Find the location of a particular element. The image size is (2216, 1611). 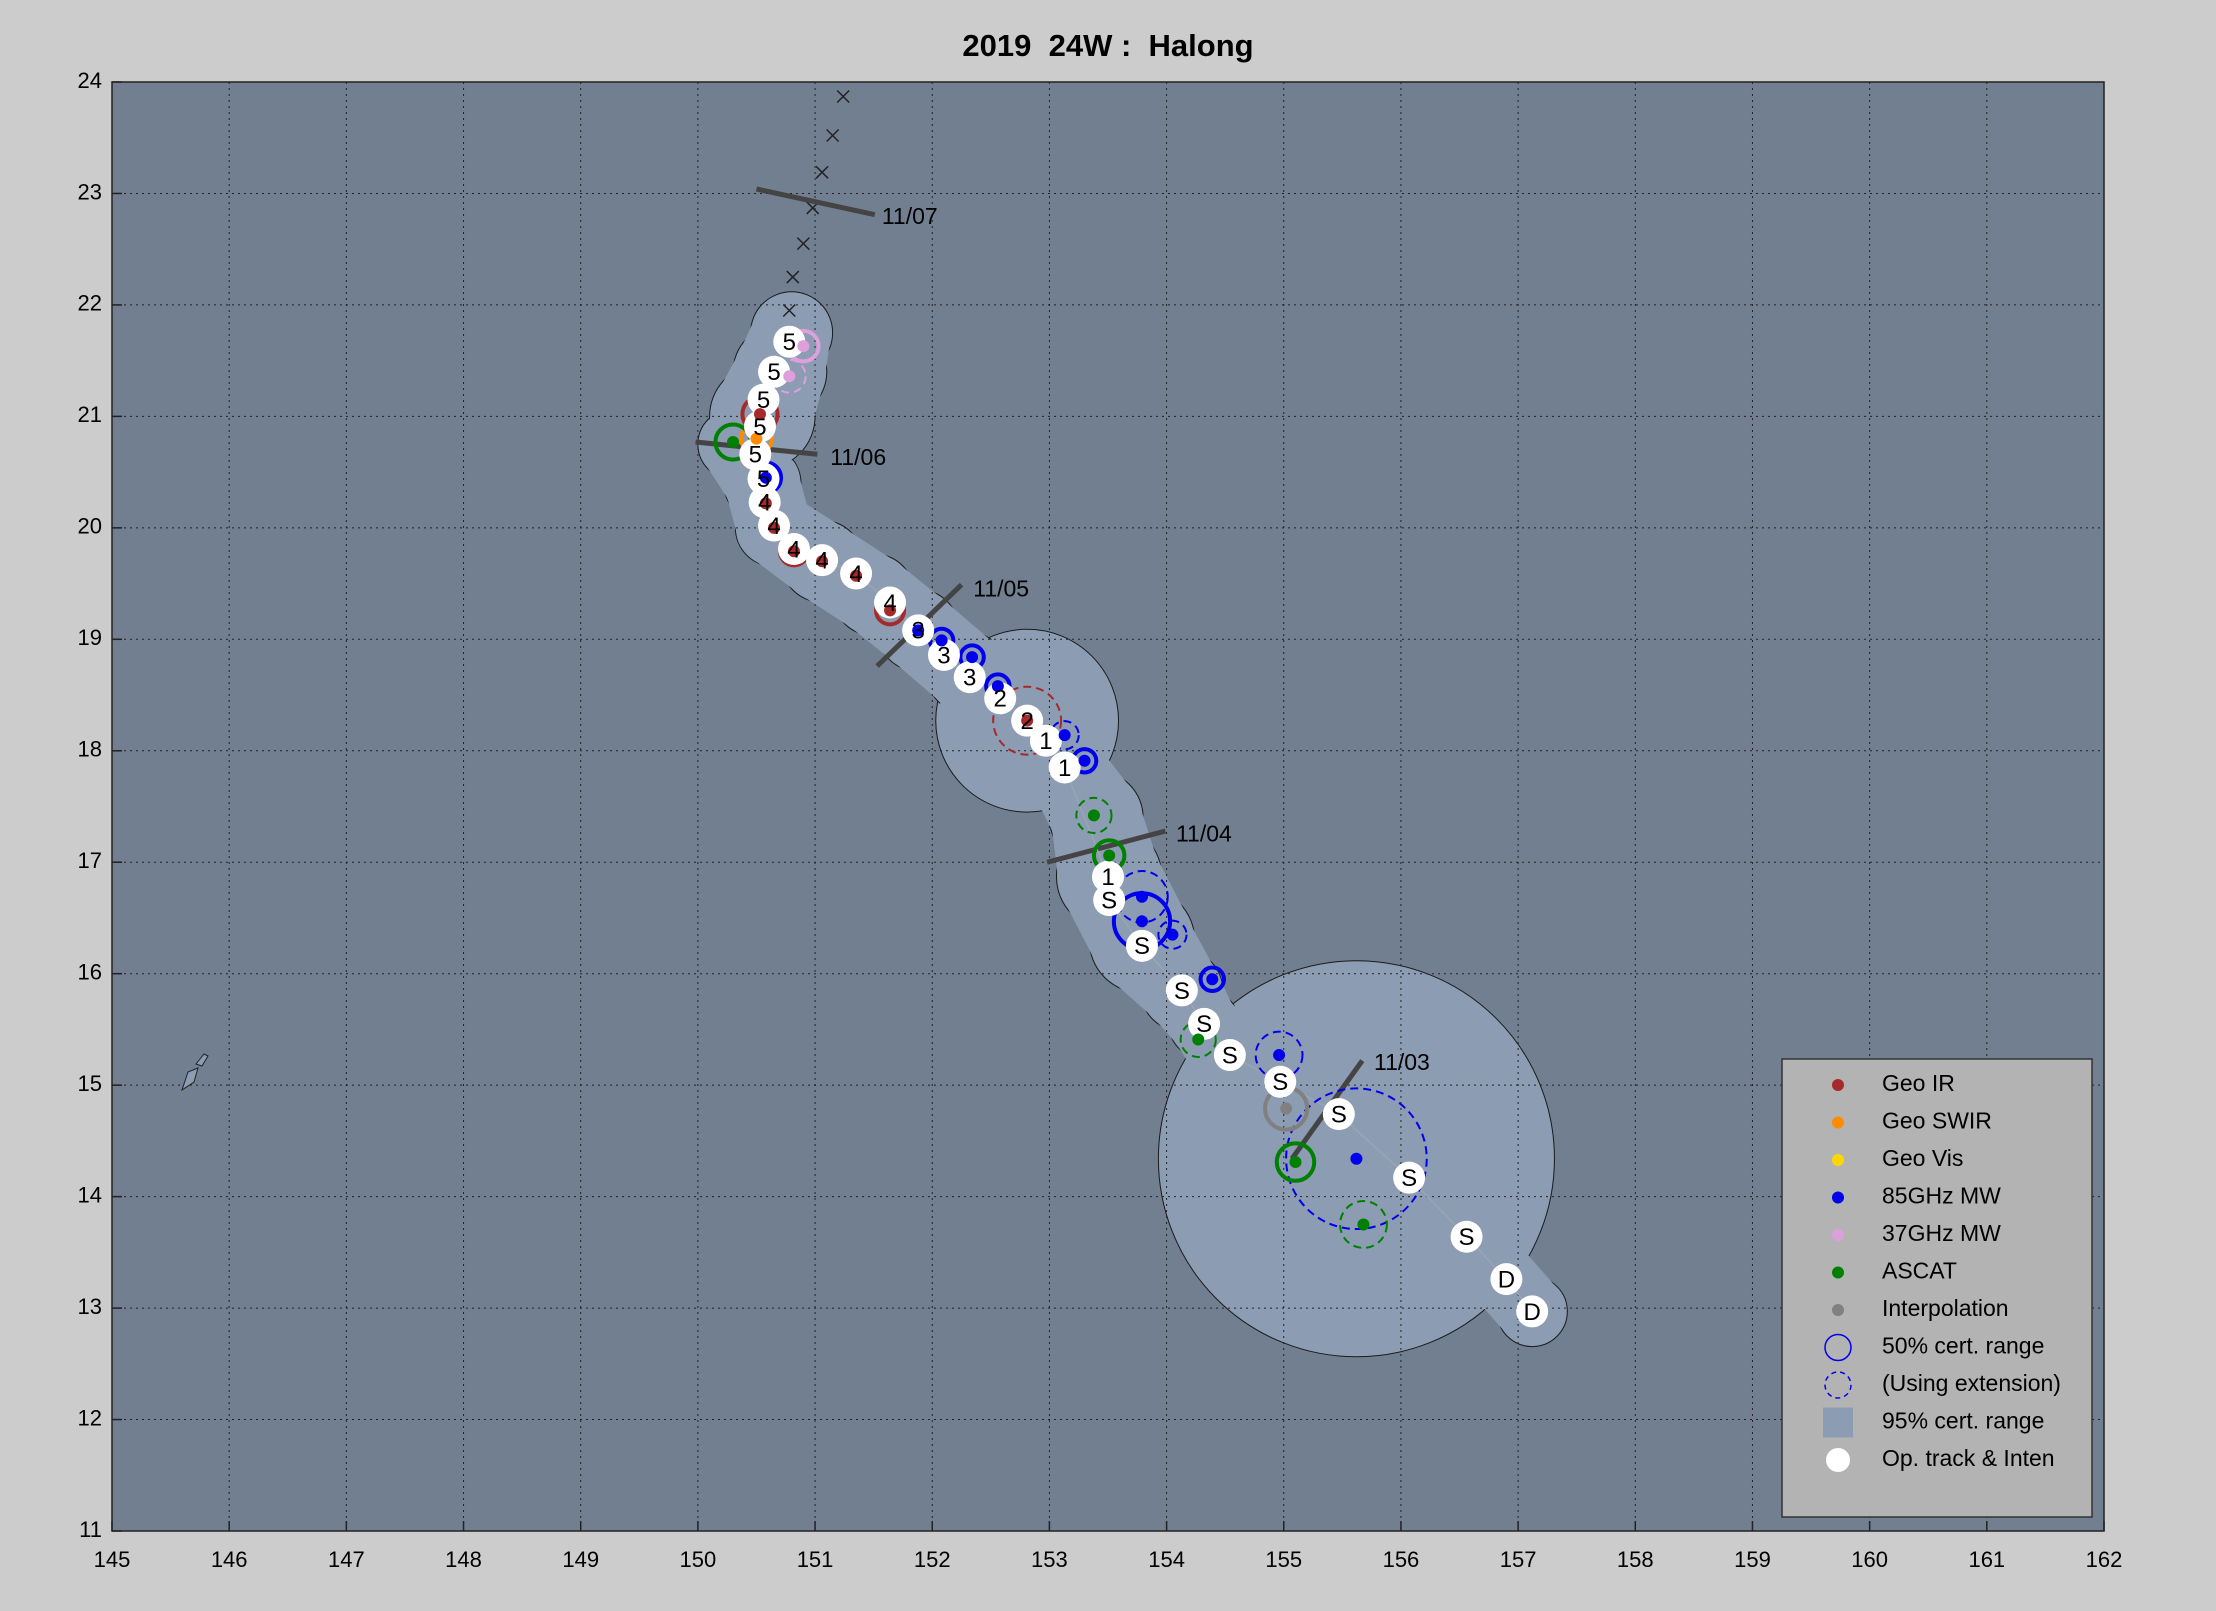

x-tick-label: 160 is located at coordinates (1869, 1559).